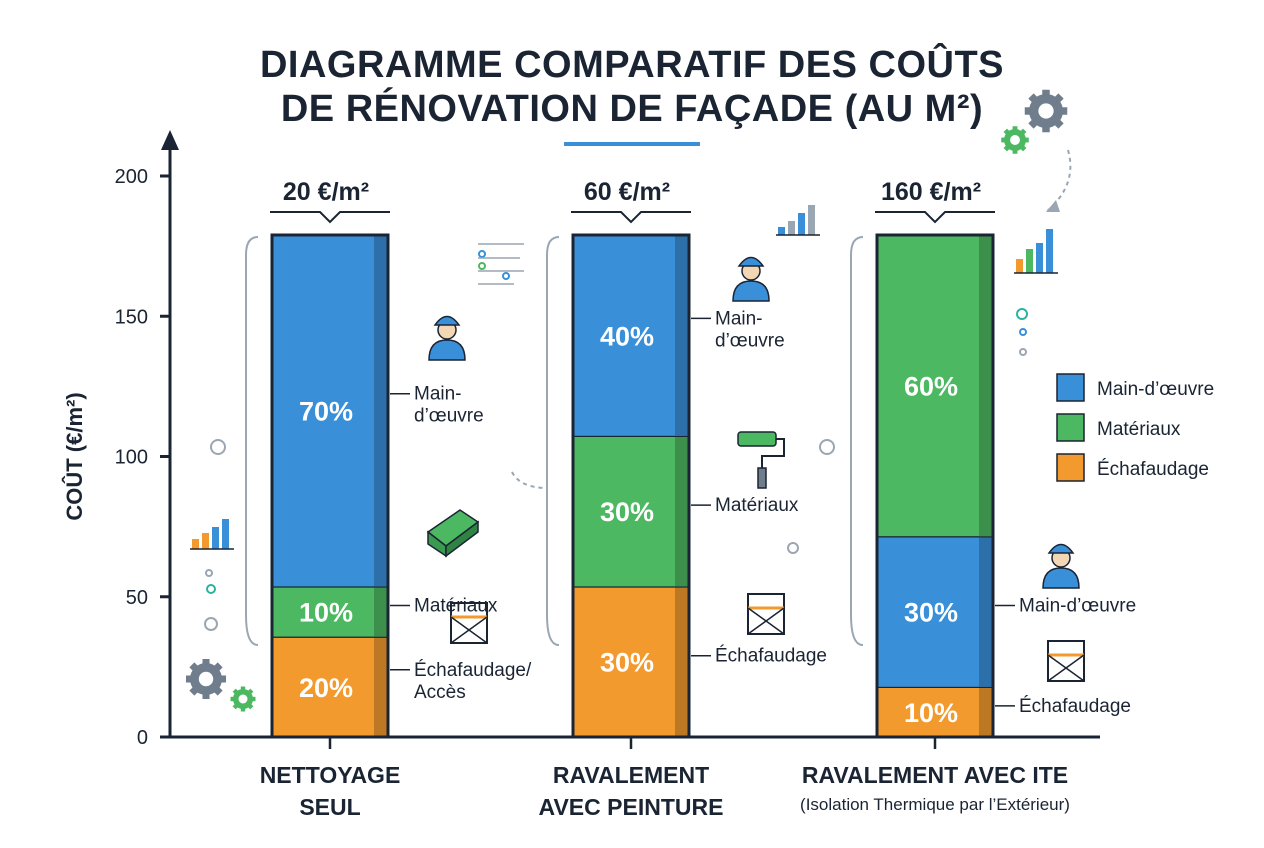 The image size is (1264, 848). Describe the element at coordinates (326, 613) in the screenshot. I see `bar-segment-percent-label: 10%` at that location.